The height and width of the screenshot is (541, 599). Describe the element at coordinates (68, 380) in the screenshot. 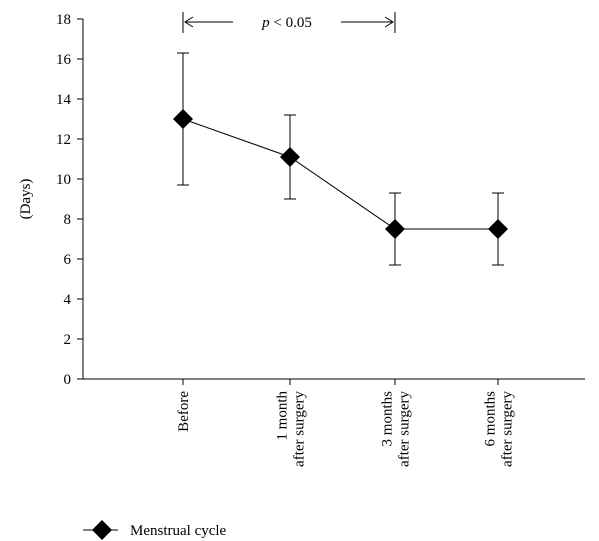

I see `y-tick-label: 0` at that location.